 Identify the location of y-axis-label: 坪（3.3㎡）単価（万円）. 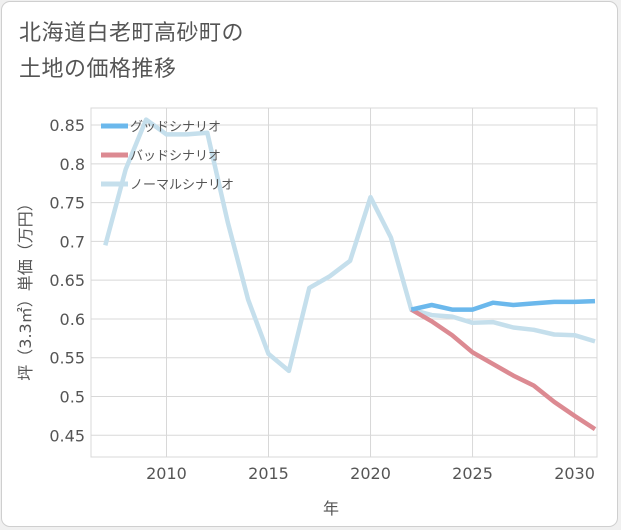
(25, 287).